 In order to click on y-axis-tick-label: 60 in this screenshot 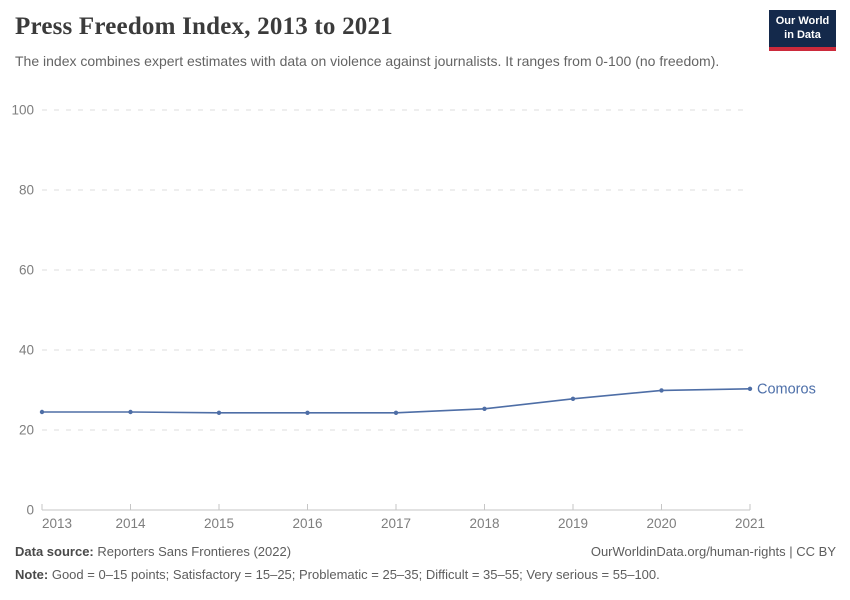, I will do `click(26, 270)`.